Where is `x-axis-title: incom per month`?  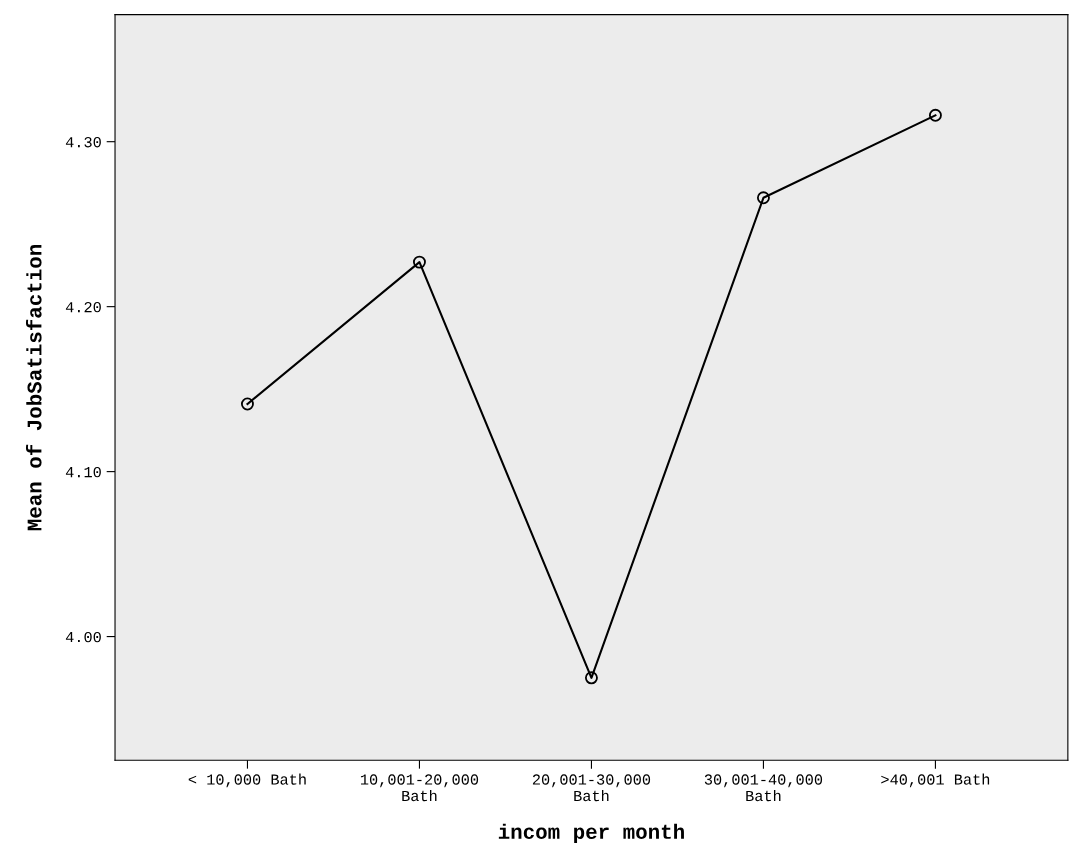 x-axis-title: incom per month is located at coordinates (591, 833).